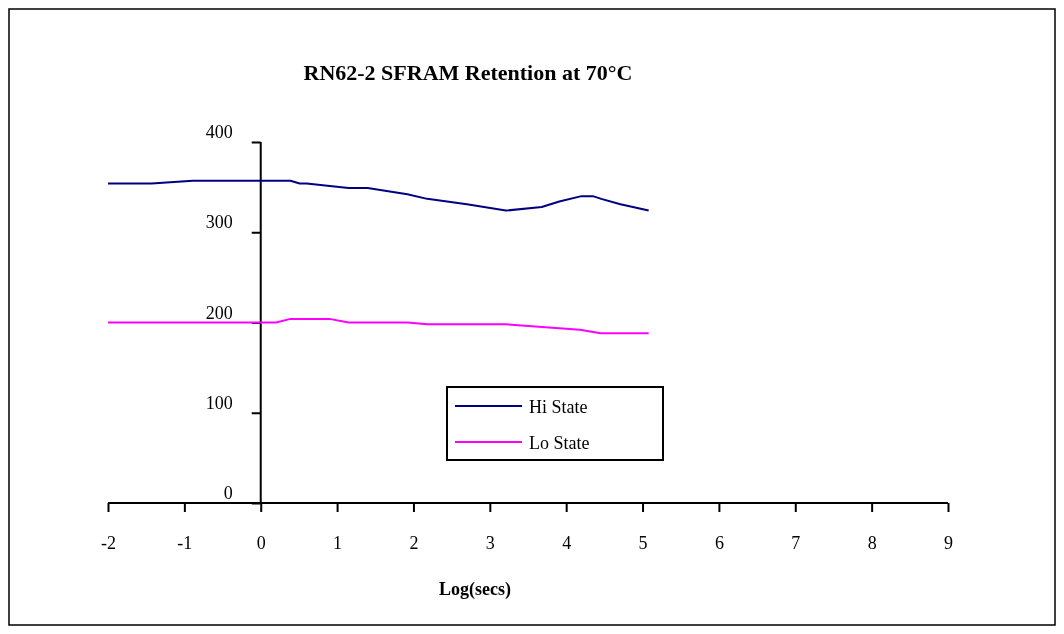 The height and width of the screenshot is (634, 1064). What do you see at coordinates (219, 402) in the screenshot?
I see `y-tick-label: 100` at bounding box center [219, 402].